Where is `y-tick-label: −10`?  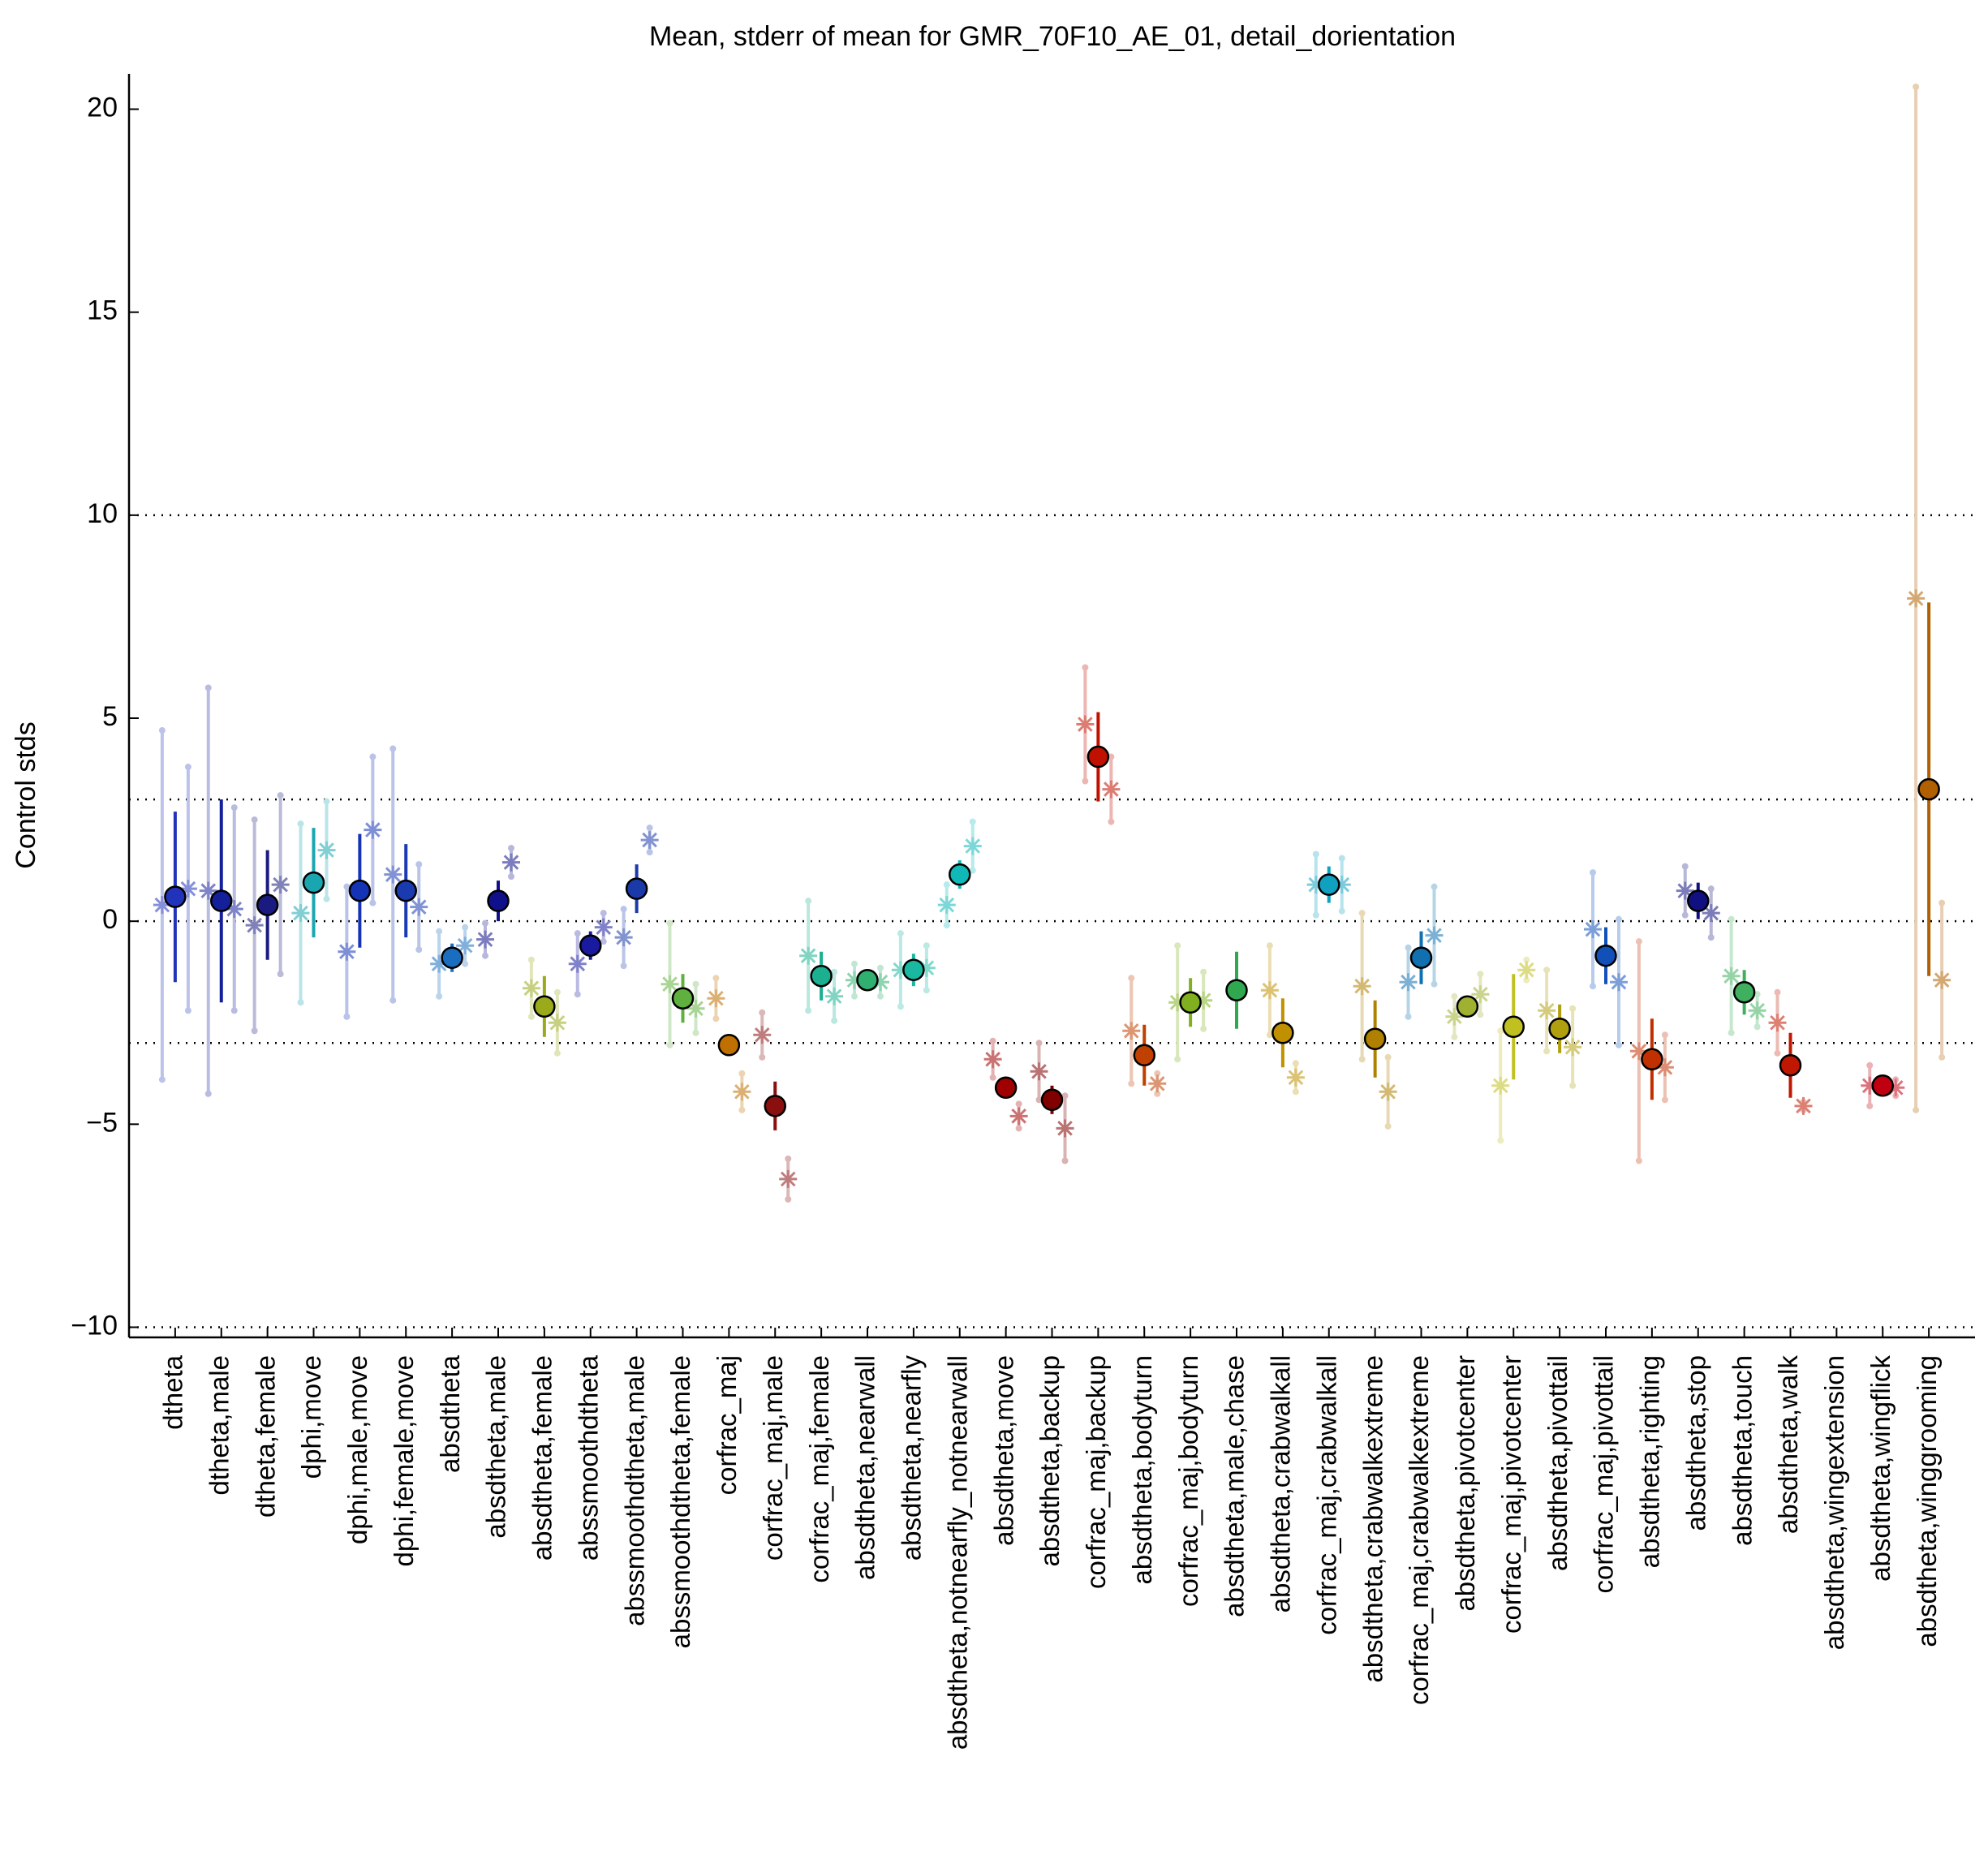
y-tick-label: −10 is located at coordinates (94, 1325).